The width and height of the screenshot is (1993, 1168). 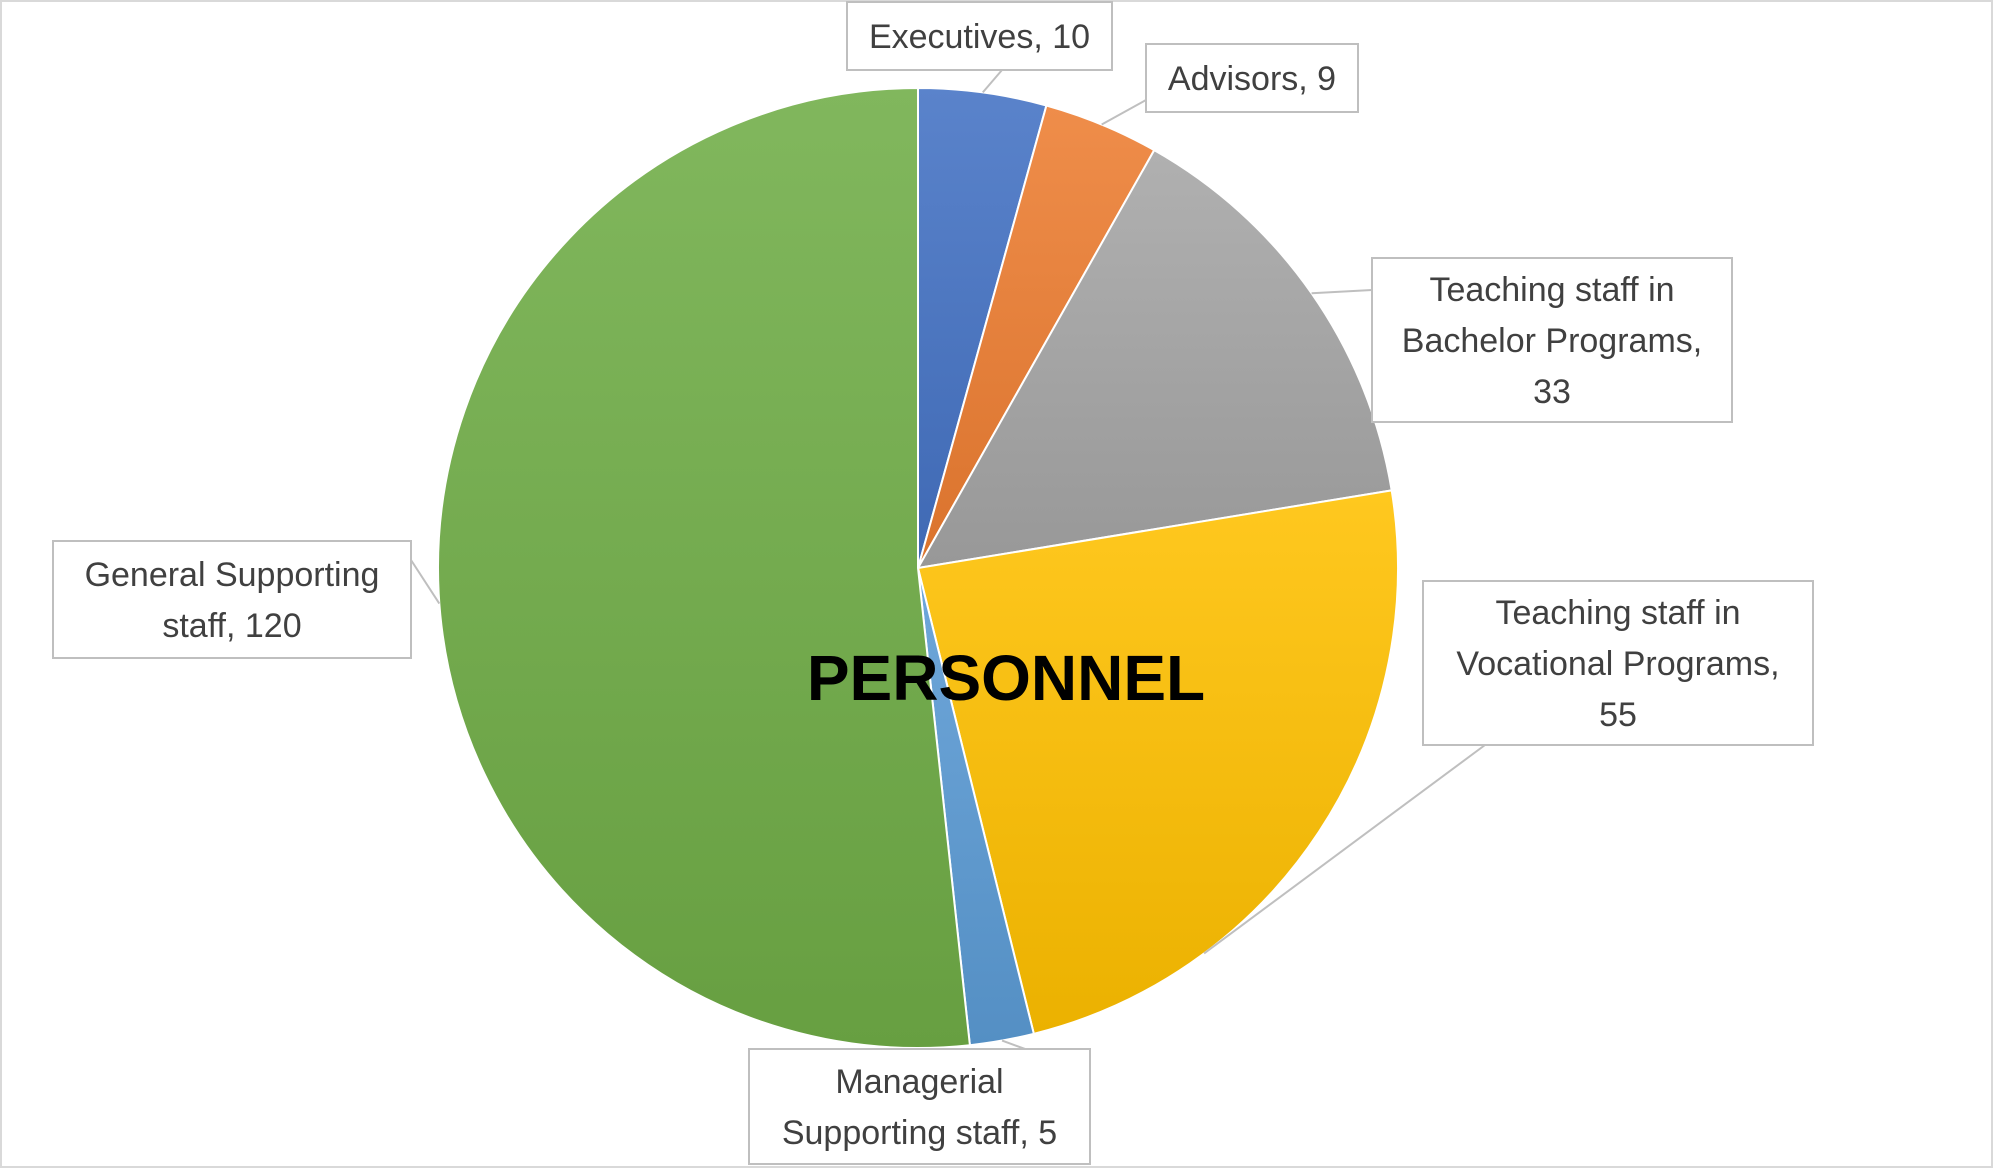 I want to click on pie-slice-teaching-staff-in-vocational-programs, so click(x=1157, y=762).